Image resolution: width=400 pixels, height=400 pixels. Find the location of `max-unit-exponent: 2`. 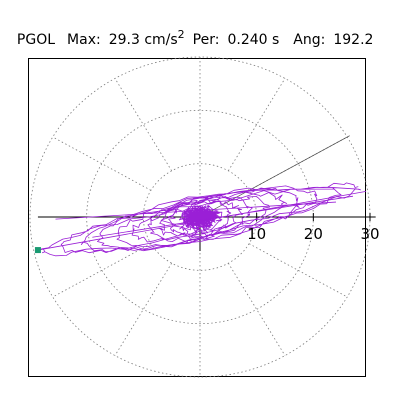

max-unit-exponent: 2 is located at coordinates (181, 34).